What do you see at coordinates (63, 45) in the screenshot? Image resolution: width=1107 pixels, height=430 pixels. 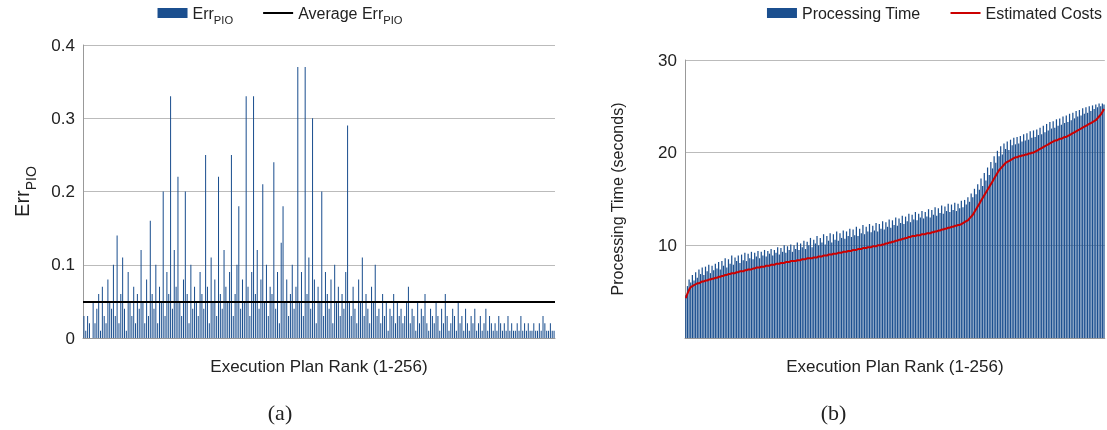 I see `y-tick-label: 0.4` at bounding box center [63, 45].